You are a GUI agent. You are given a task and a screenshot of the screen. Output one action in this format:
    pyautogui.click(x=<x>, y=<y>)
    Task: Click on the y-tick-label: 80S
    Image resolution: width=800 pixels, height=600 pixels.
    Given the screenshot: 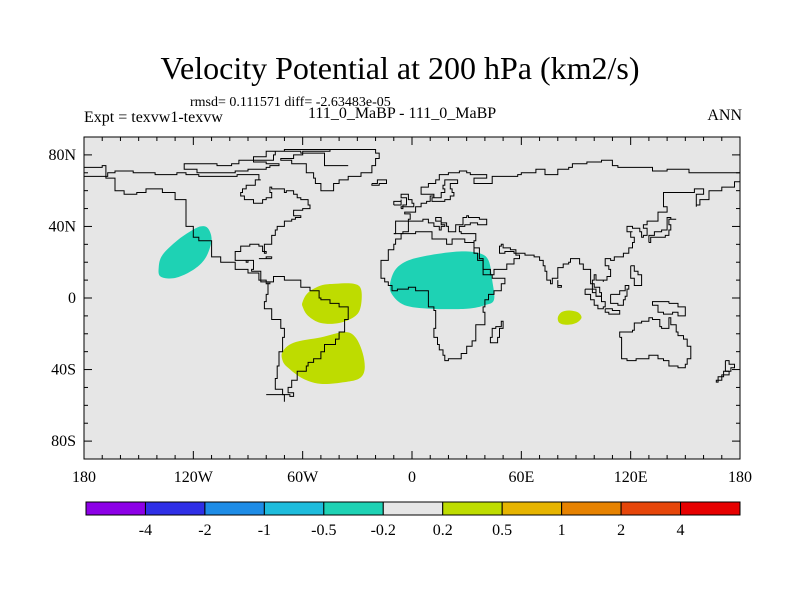 What is the action you would take?
    pyautogui.click(x=63, y=441)
    